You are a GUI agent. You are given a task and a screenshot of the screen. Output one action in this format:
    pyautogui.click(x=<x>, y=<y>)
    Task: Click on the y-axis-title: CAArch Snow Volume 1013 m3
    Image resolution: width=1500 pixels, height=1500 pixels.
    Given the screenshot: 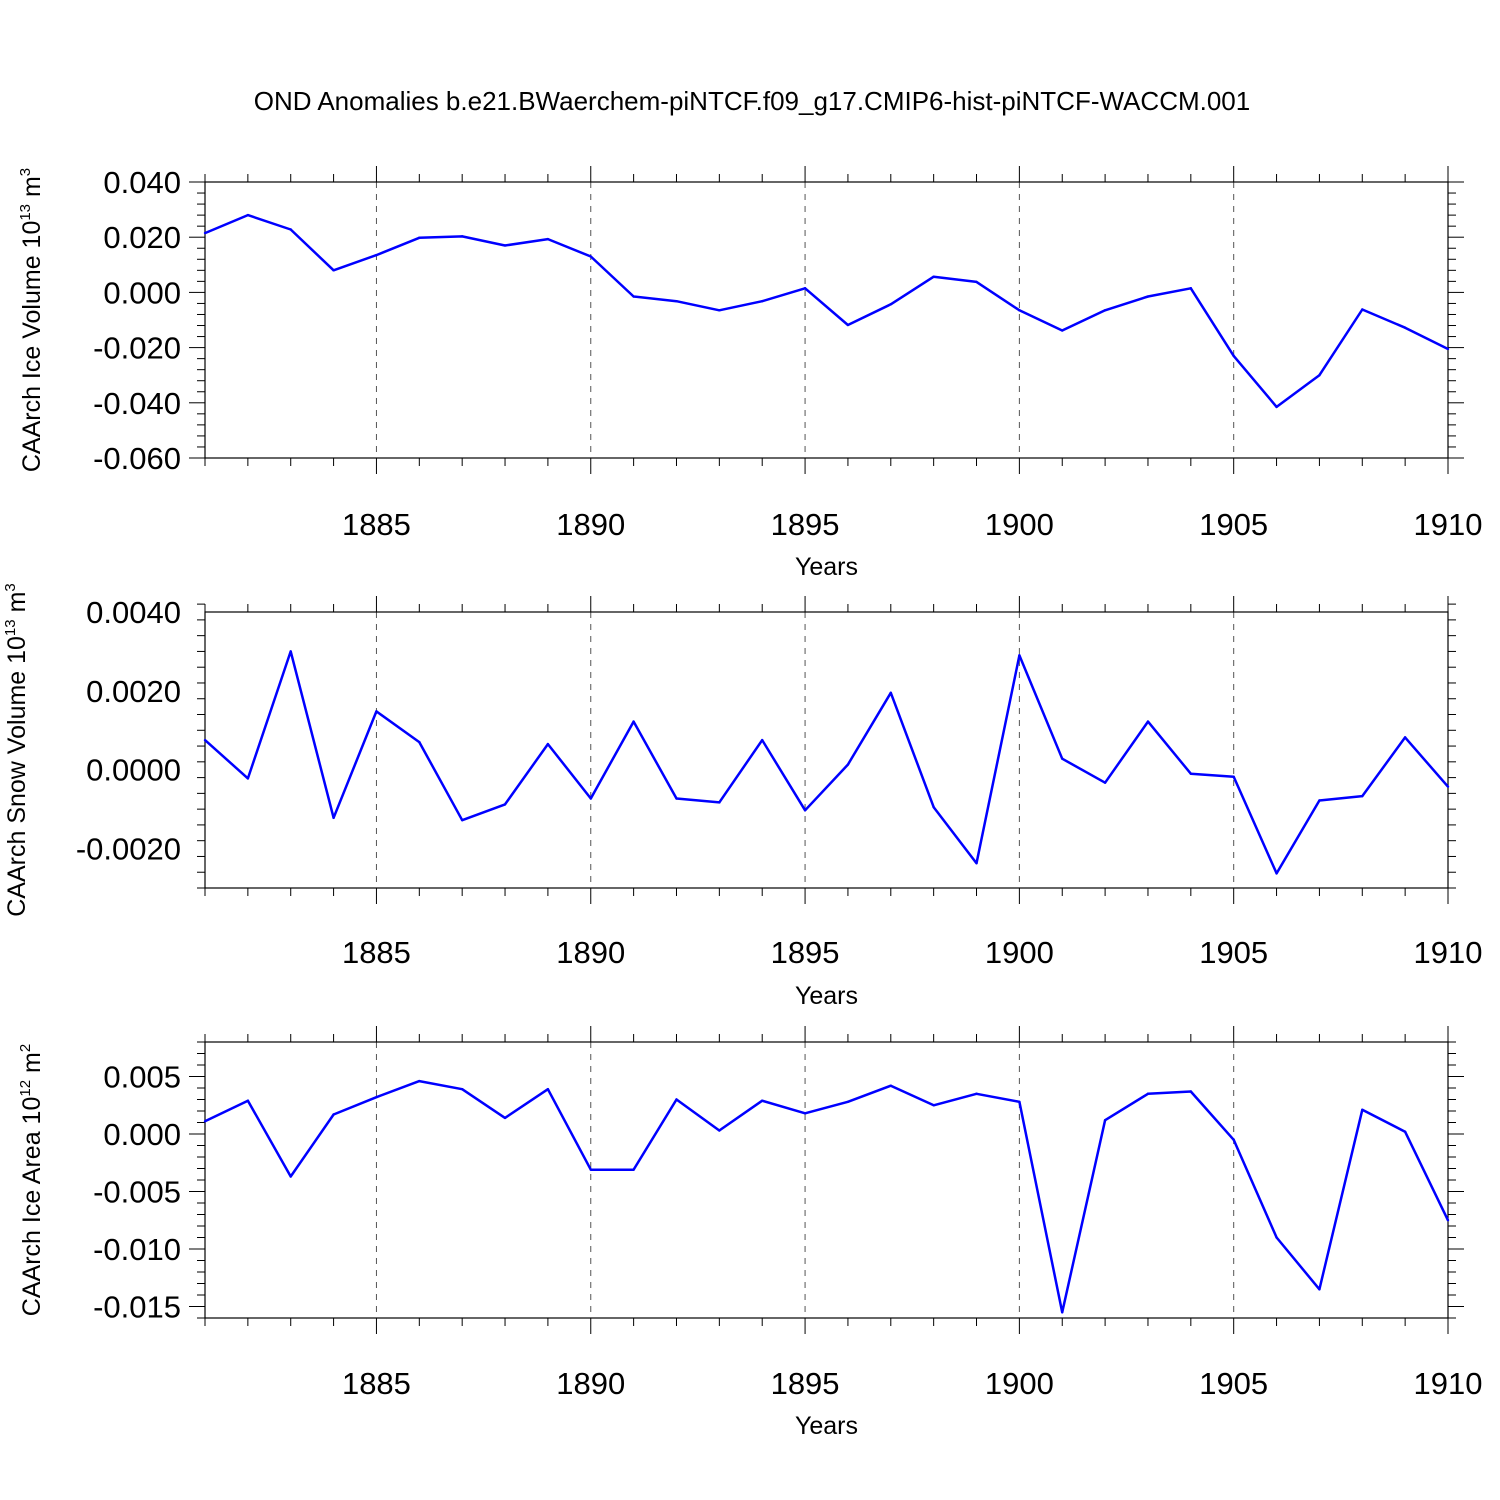 What is the action you would take?
    pyautogui.click(x=16, y=750)
    